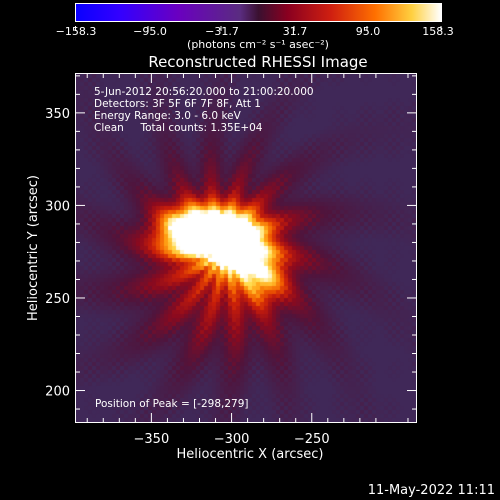 The image size is (500, 500). I want to click on cb-tick-4: 95.0, so click(368, 31).